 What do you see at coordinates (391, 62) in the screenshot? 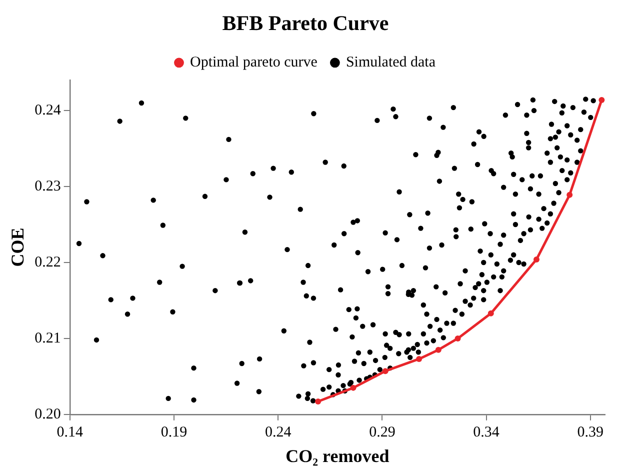
I see `legend-label: Simulated data` at bounding box center [391, 62].